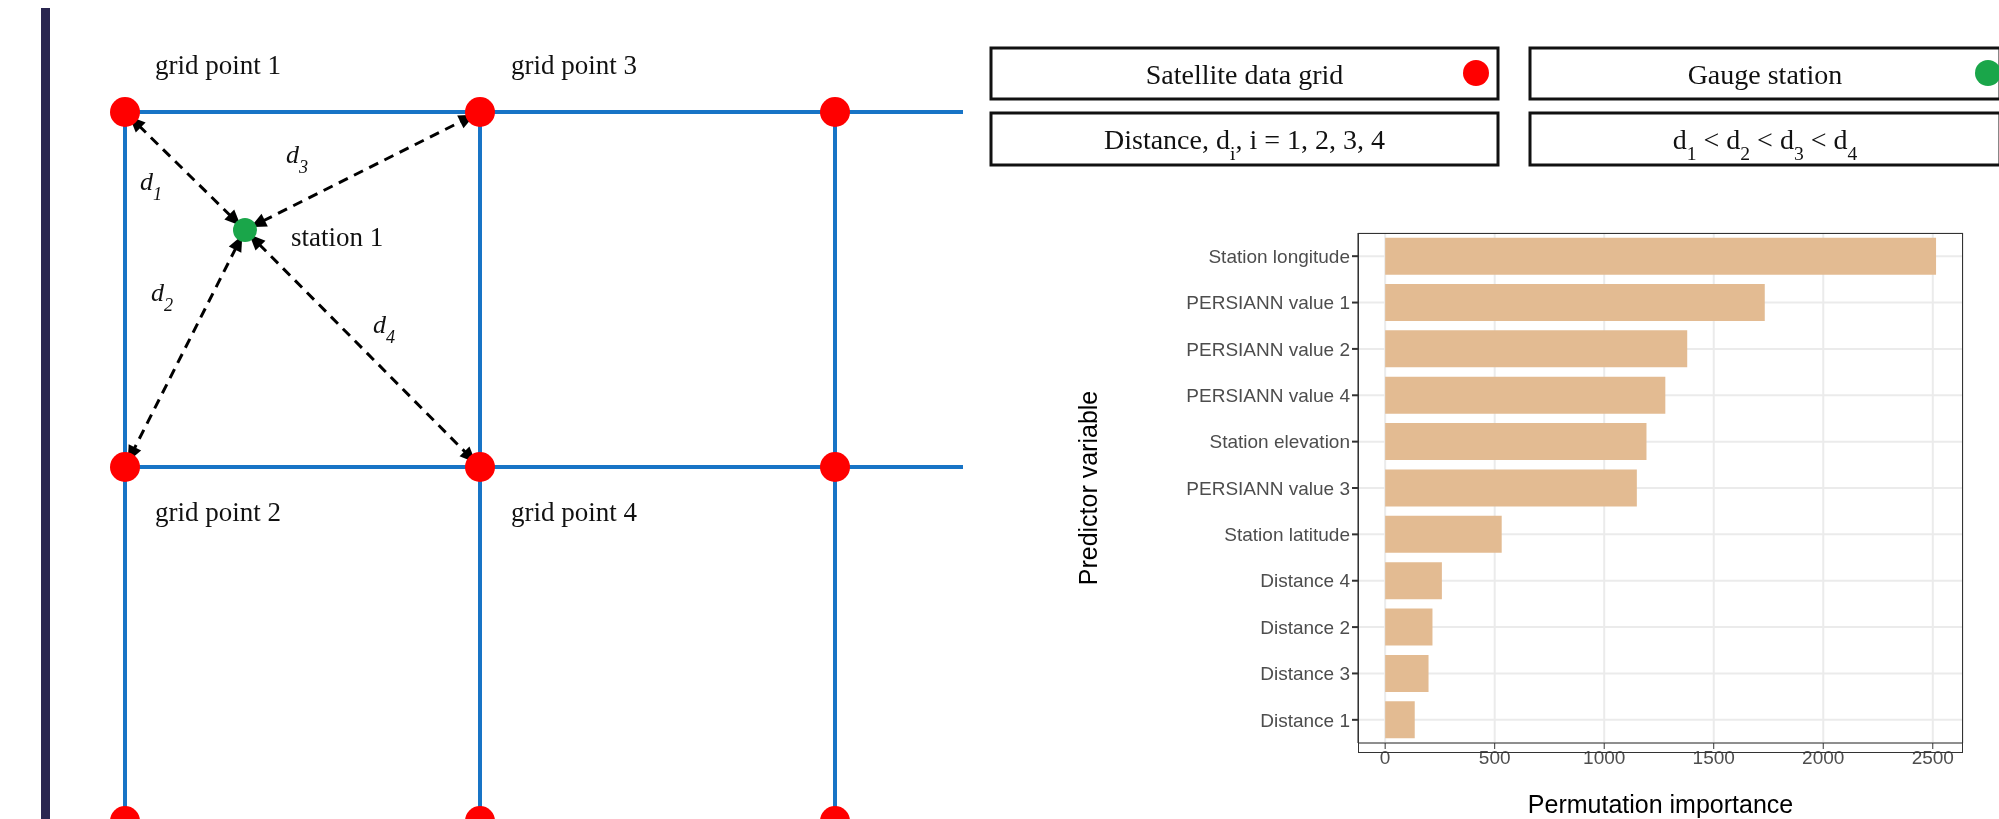 The width and height of the screenshot is (1999, 819). I want to click on y-axis-title: Predictor variable, so click(1087, 488).